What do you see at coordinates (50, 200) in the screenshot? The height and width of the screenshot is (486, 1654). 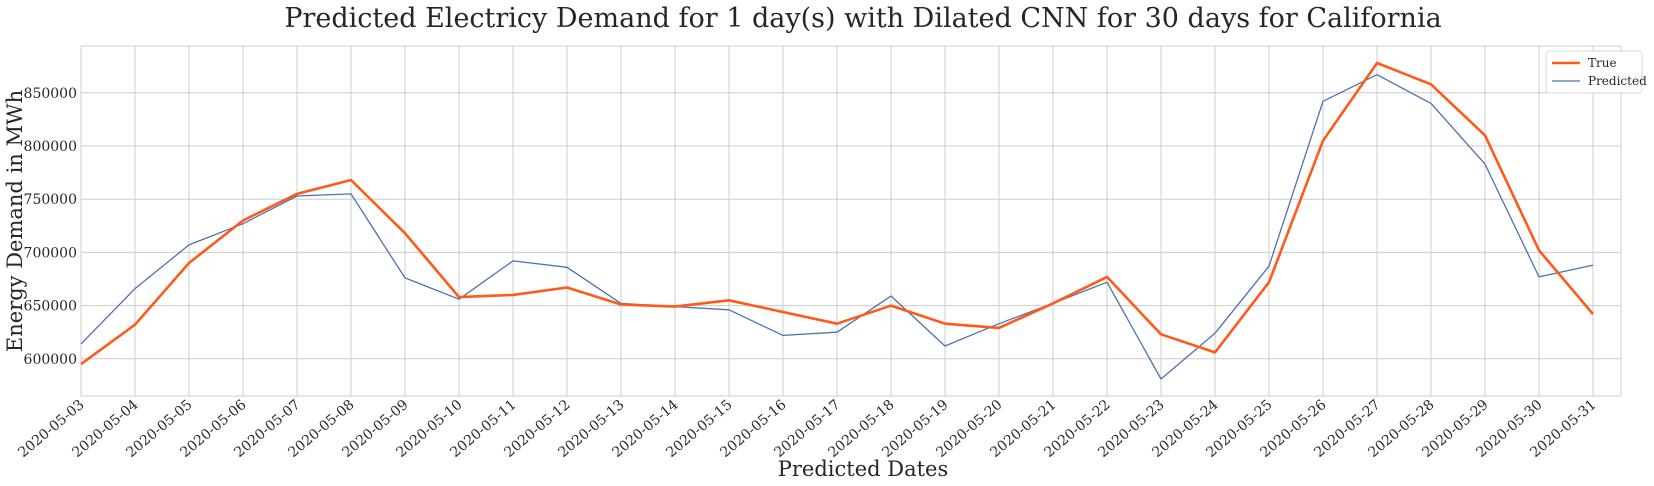 I see `y-tick-label: 750000` at bounding box center [50, 200].